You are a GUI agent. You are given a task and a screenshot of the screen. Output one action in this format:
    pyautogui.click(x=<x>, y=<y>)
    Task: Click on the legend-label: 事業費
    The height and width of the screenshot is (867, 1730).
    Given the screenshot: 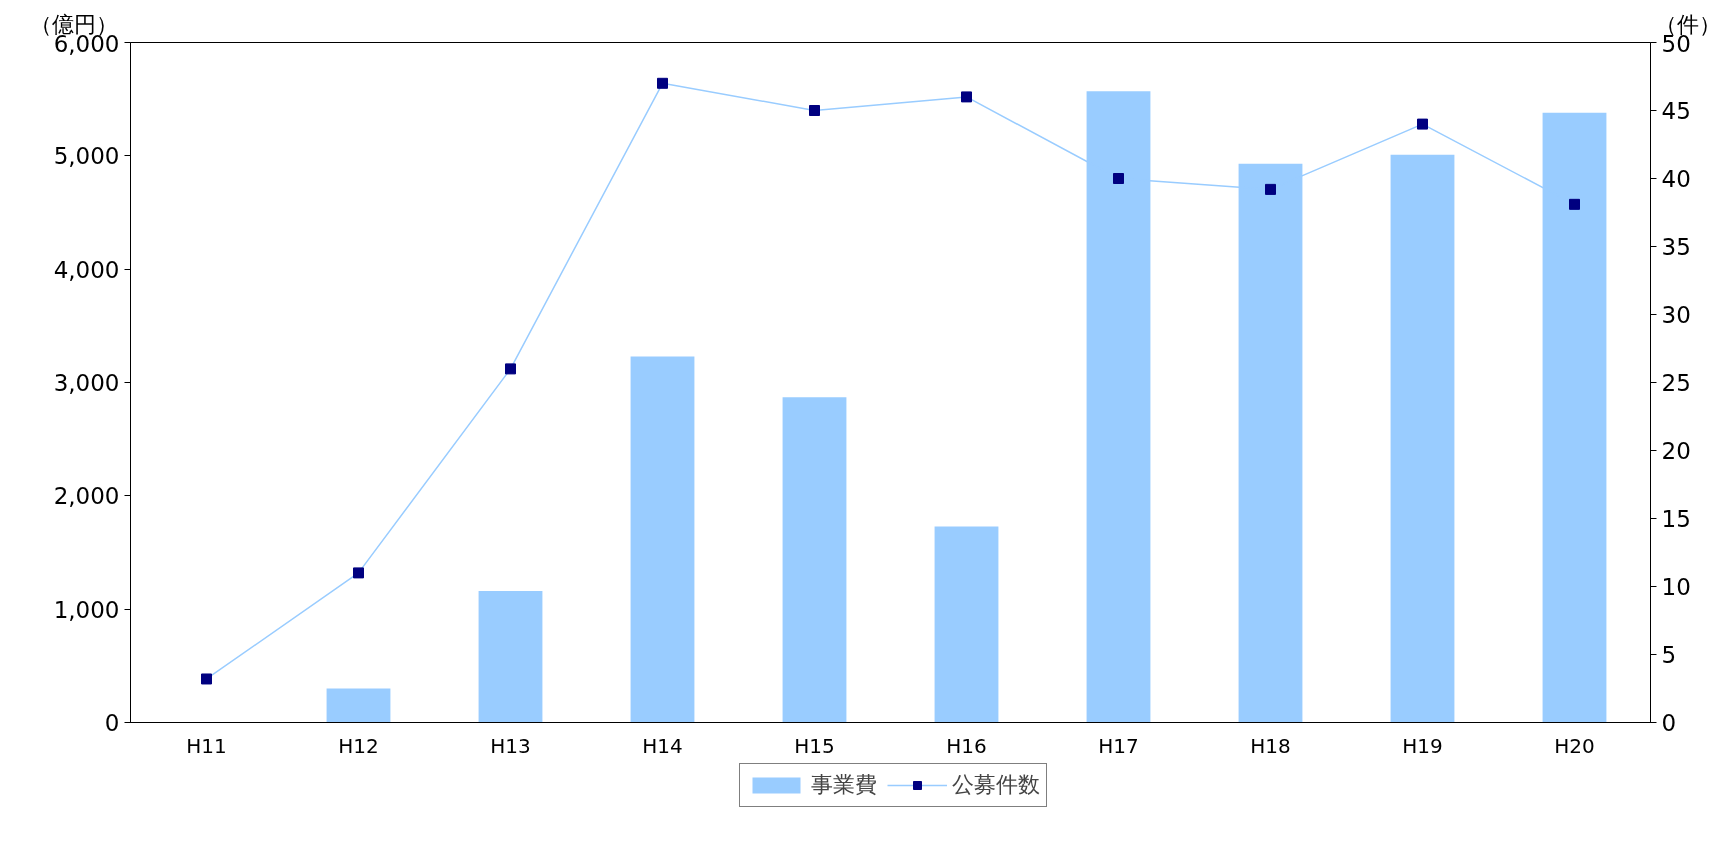 What is the action you would take?
    pyautogui.click(x=843, y=785)
    